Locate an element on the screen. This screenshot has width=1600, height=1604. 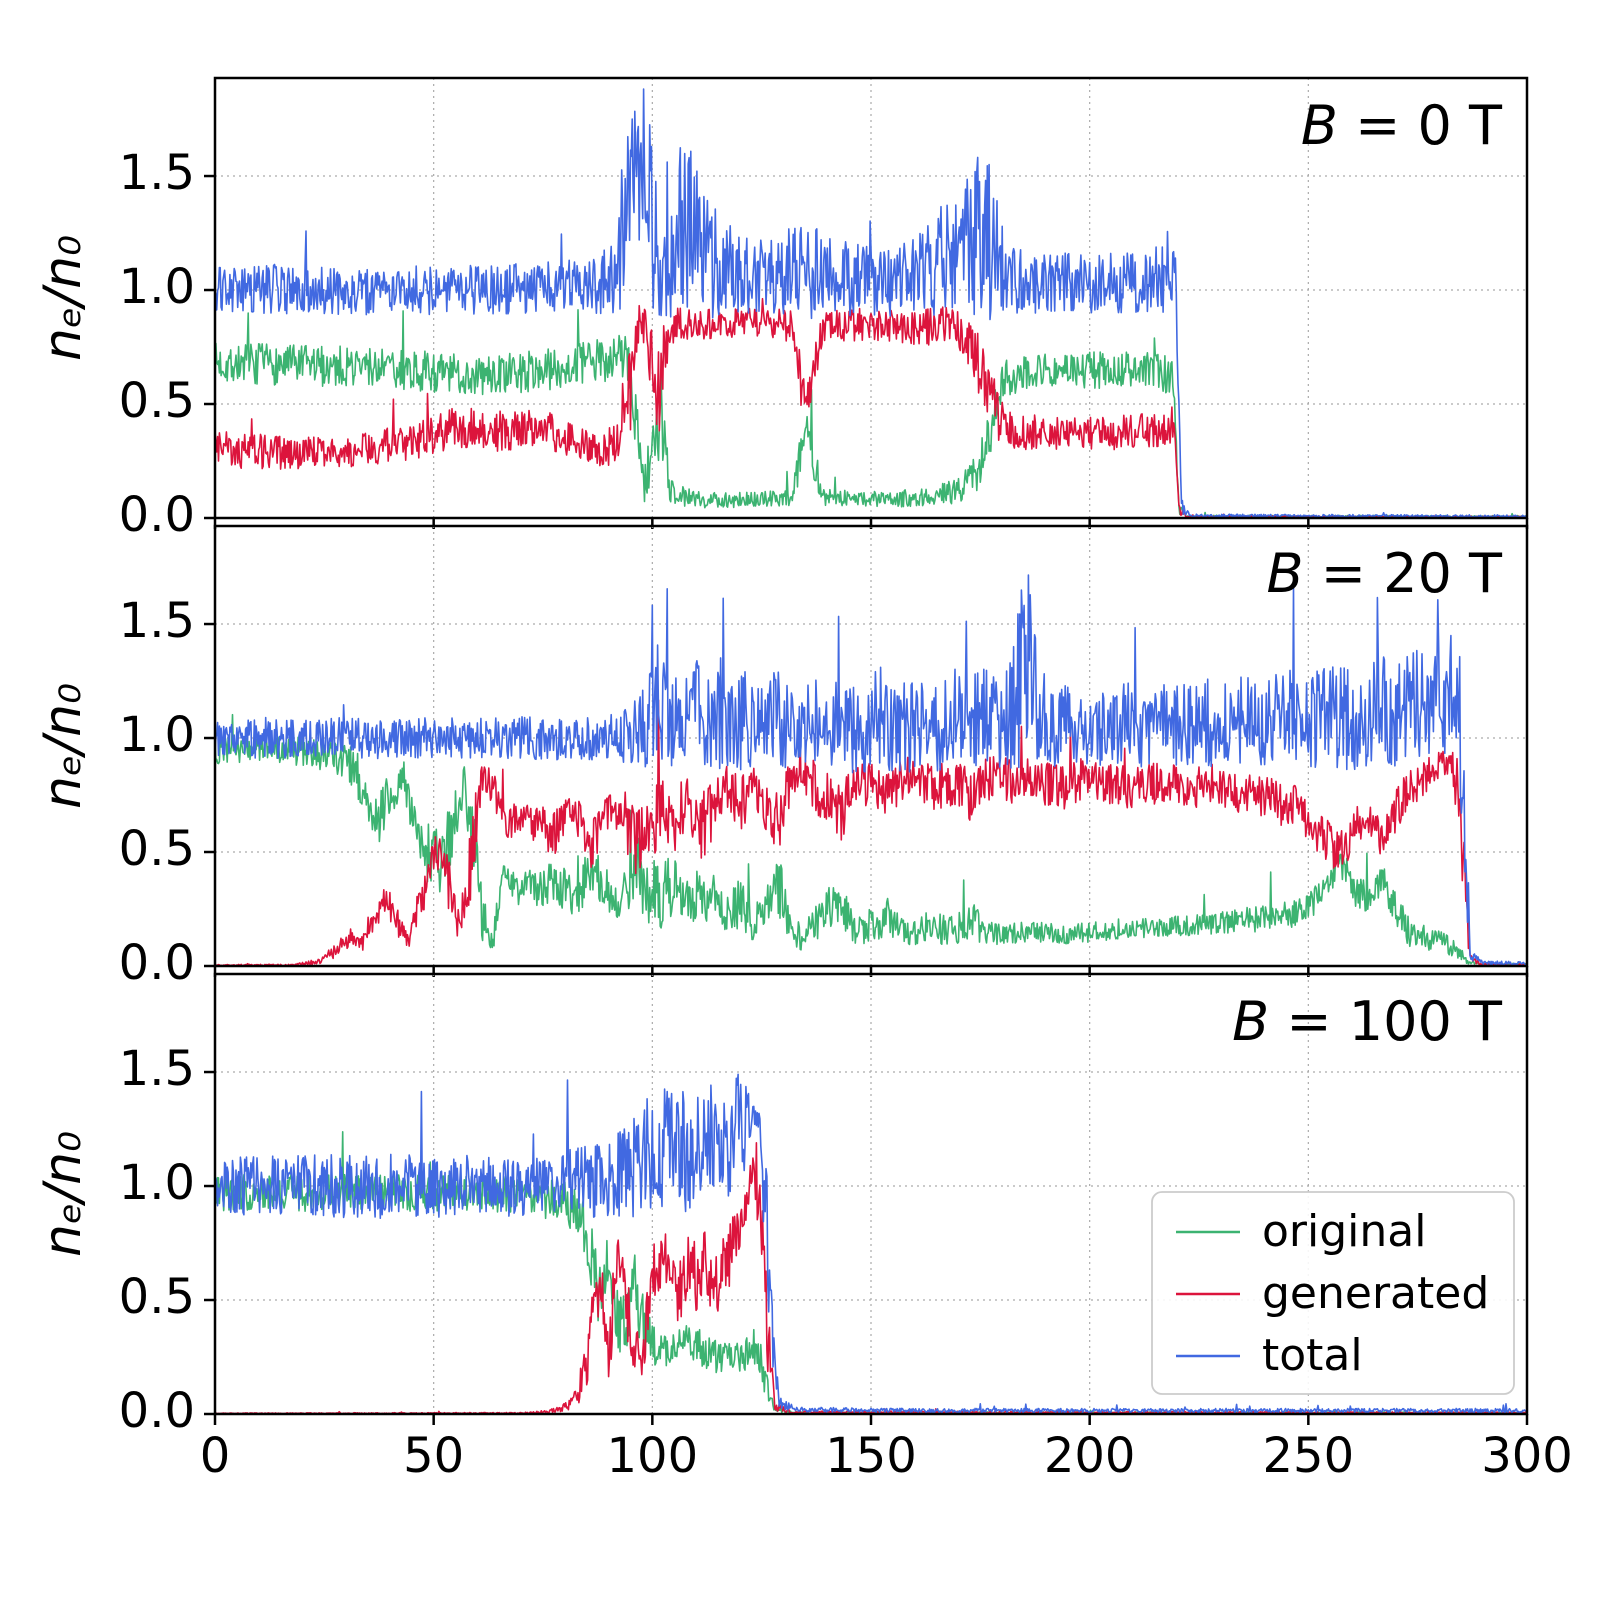
x-tick-label: 50 is located at coordinates (433, 1456).